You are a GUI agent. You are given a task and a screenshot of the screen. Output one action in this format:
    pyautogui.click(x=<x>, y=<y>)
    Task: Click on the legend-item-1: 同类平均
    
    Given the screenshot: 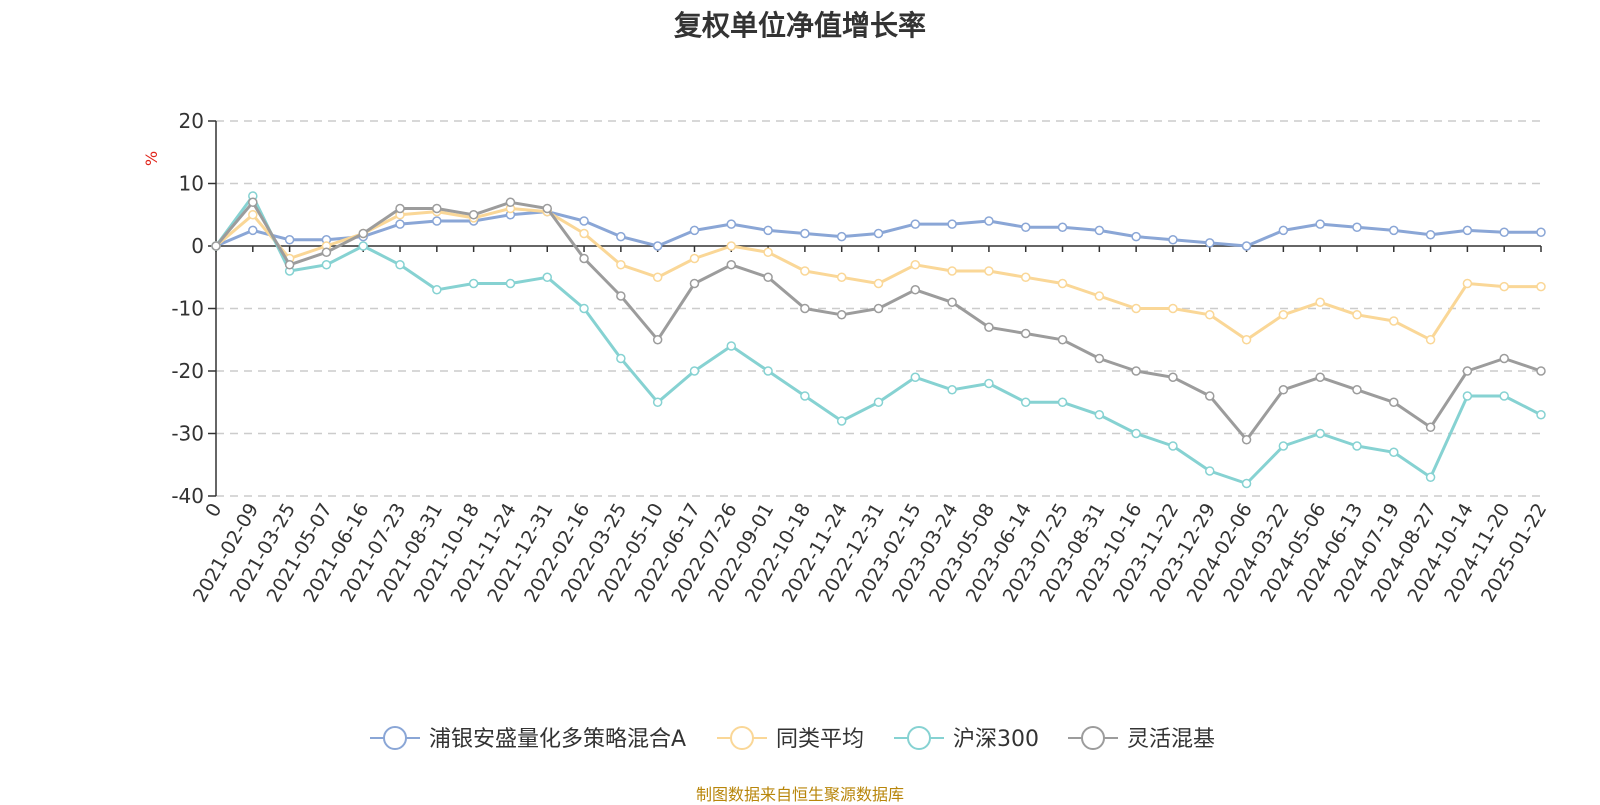 What is the action you would take?
    pyautogui.click(x=790, y=739)
    